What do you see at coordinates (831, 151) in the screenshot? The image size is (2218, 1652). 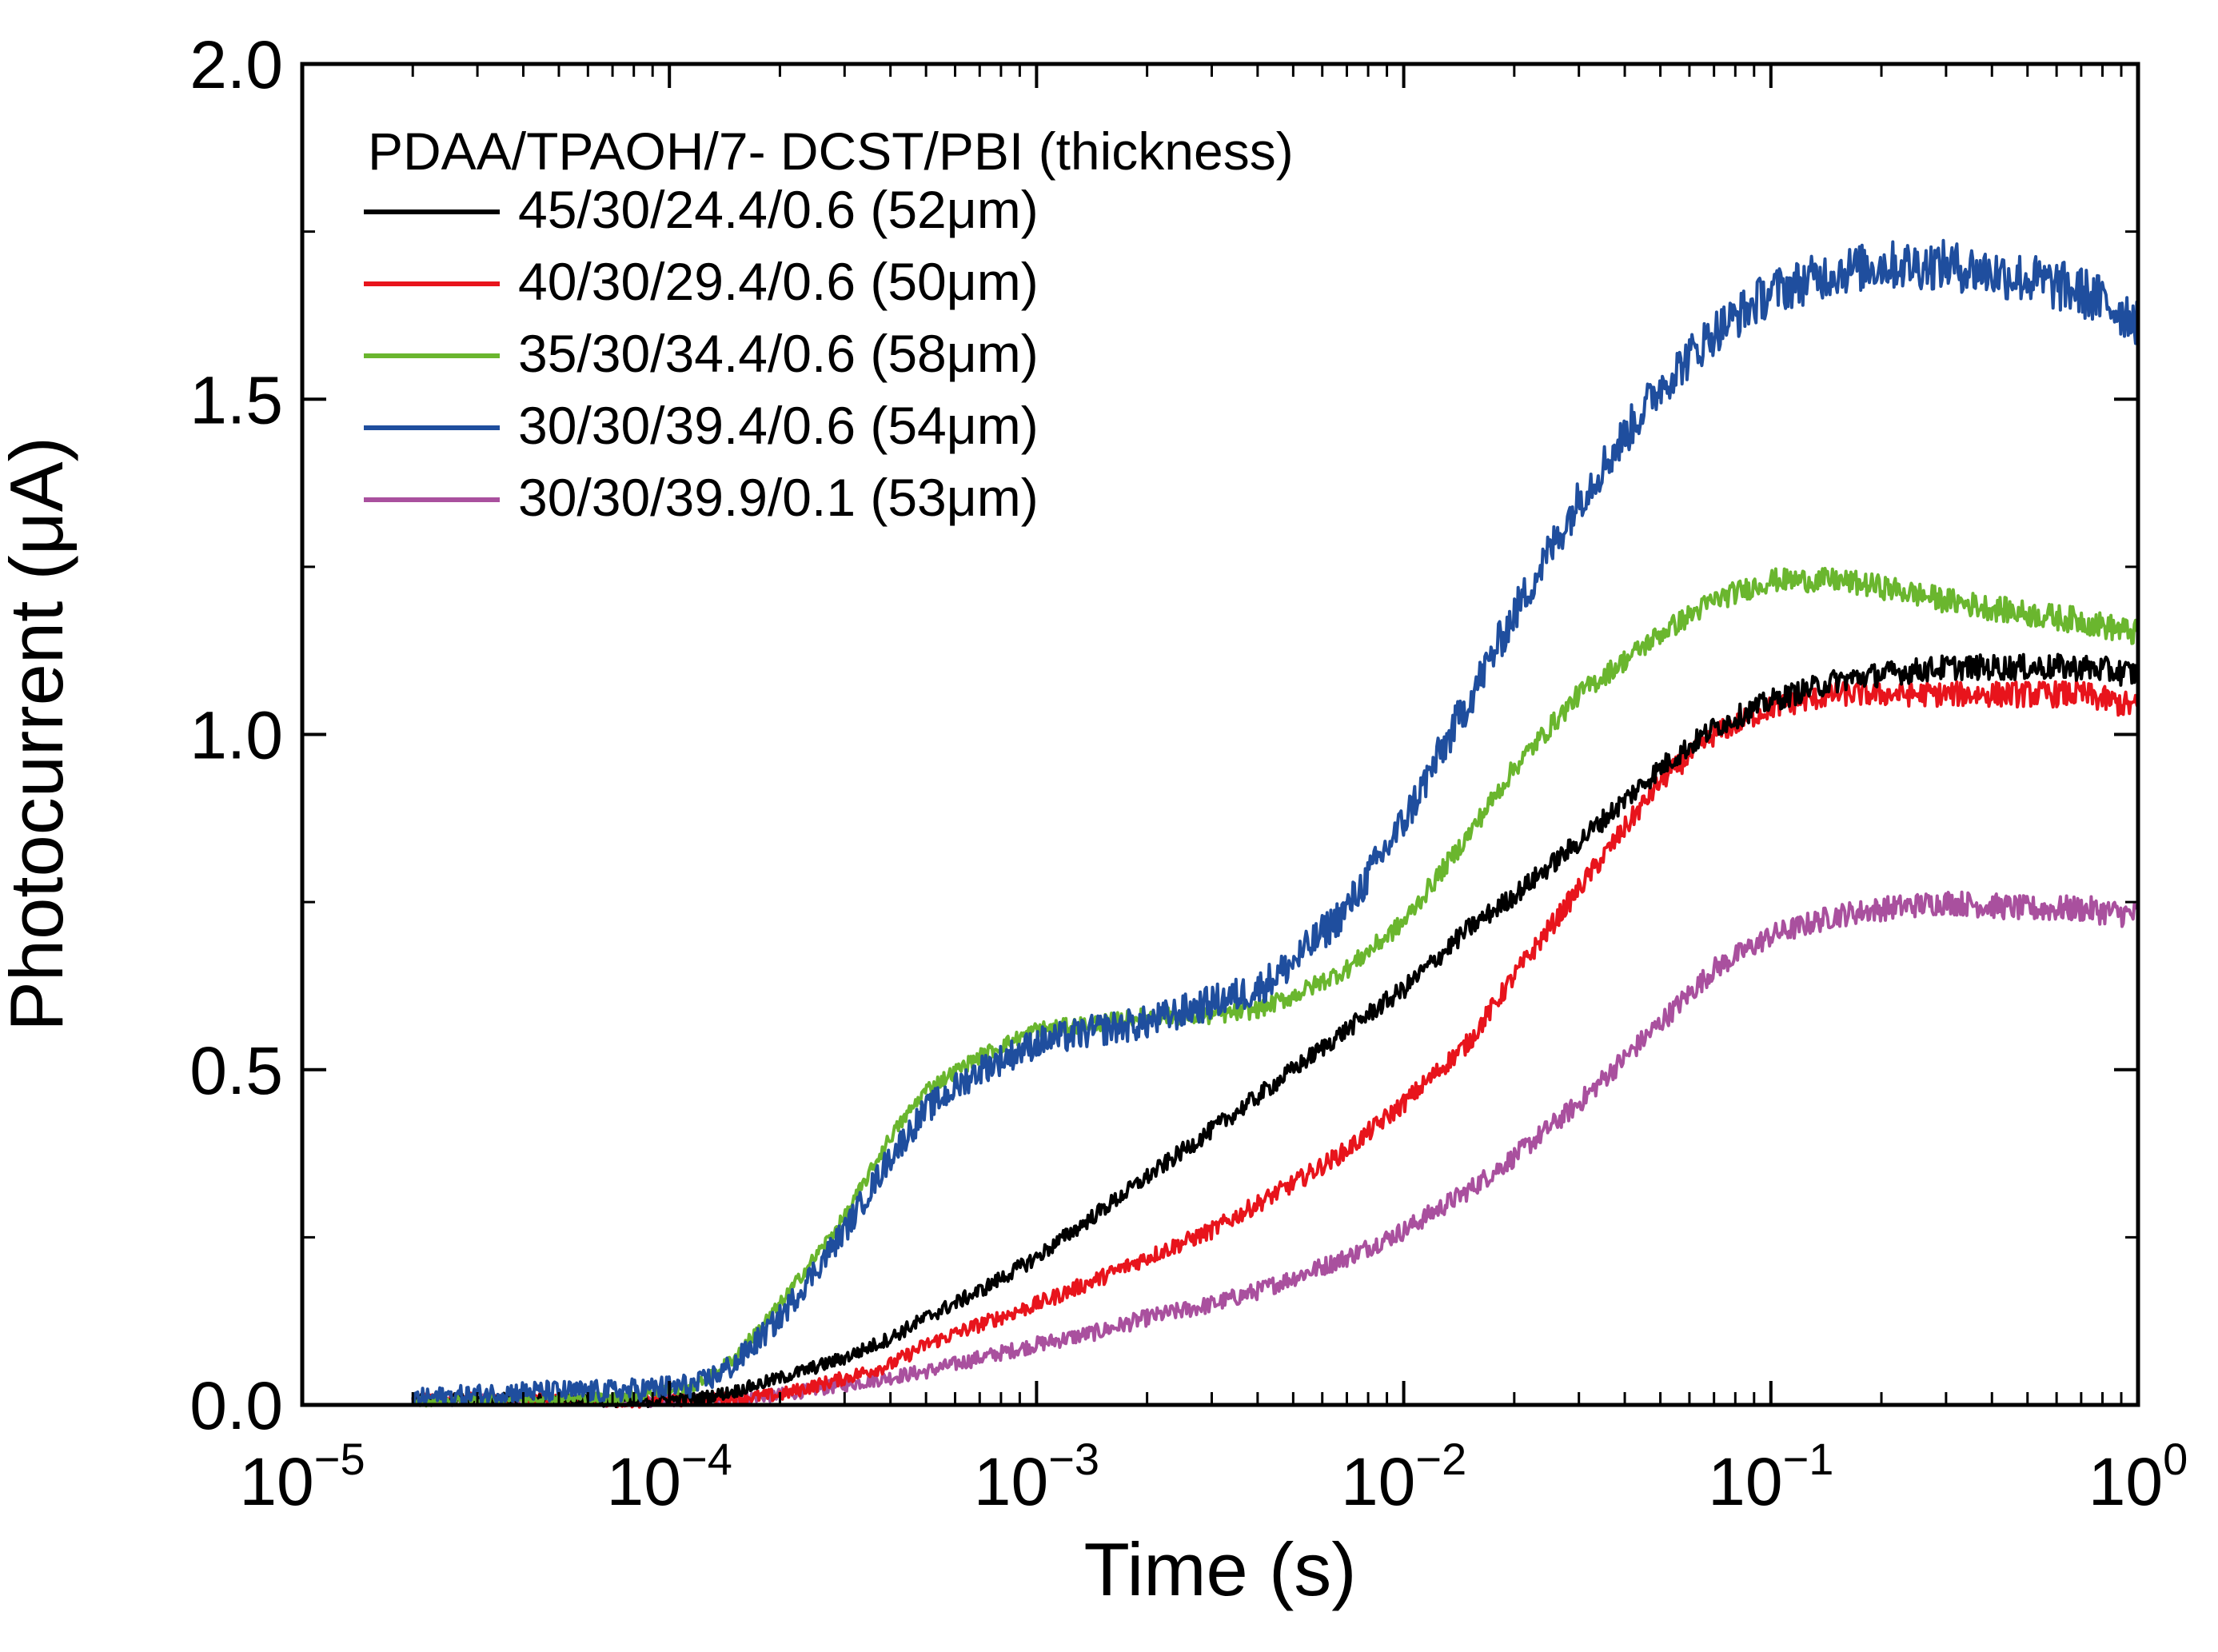 I see `legend-title: PDAA/TPAOH/7- DCST/PBI (thickness)` at bounding box center [831, 151].